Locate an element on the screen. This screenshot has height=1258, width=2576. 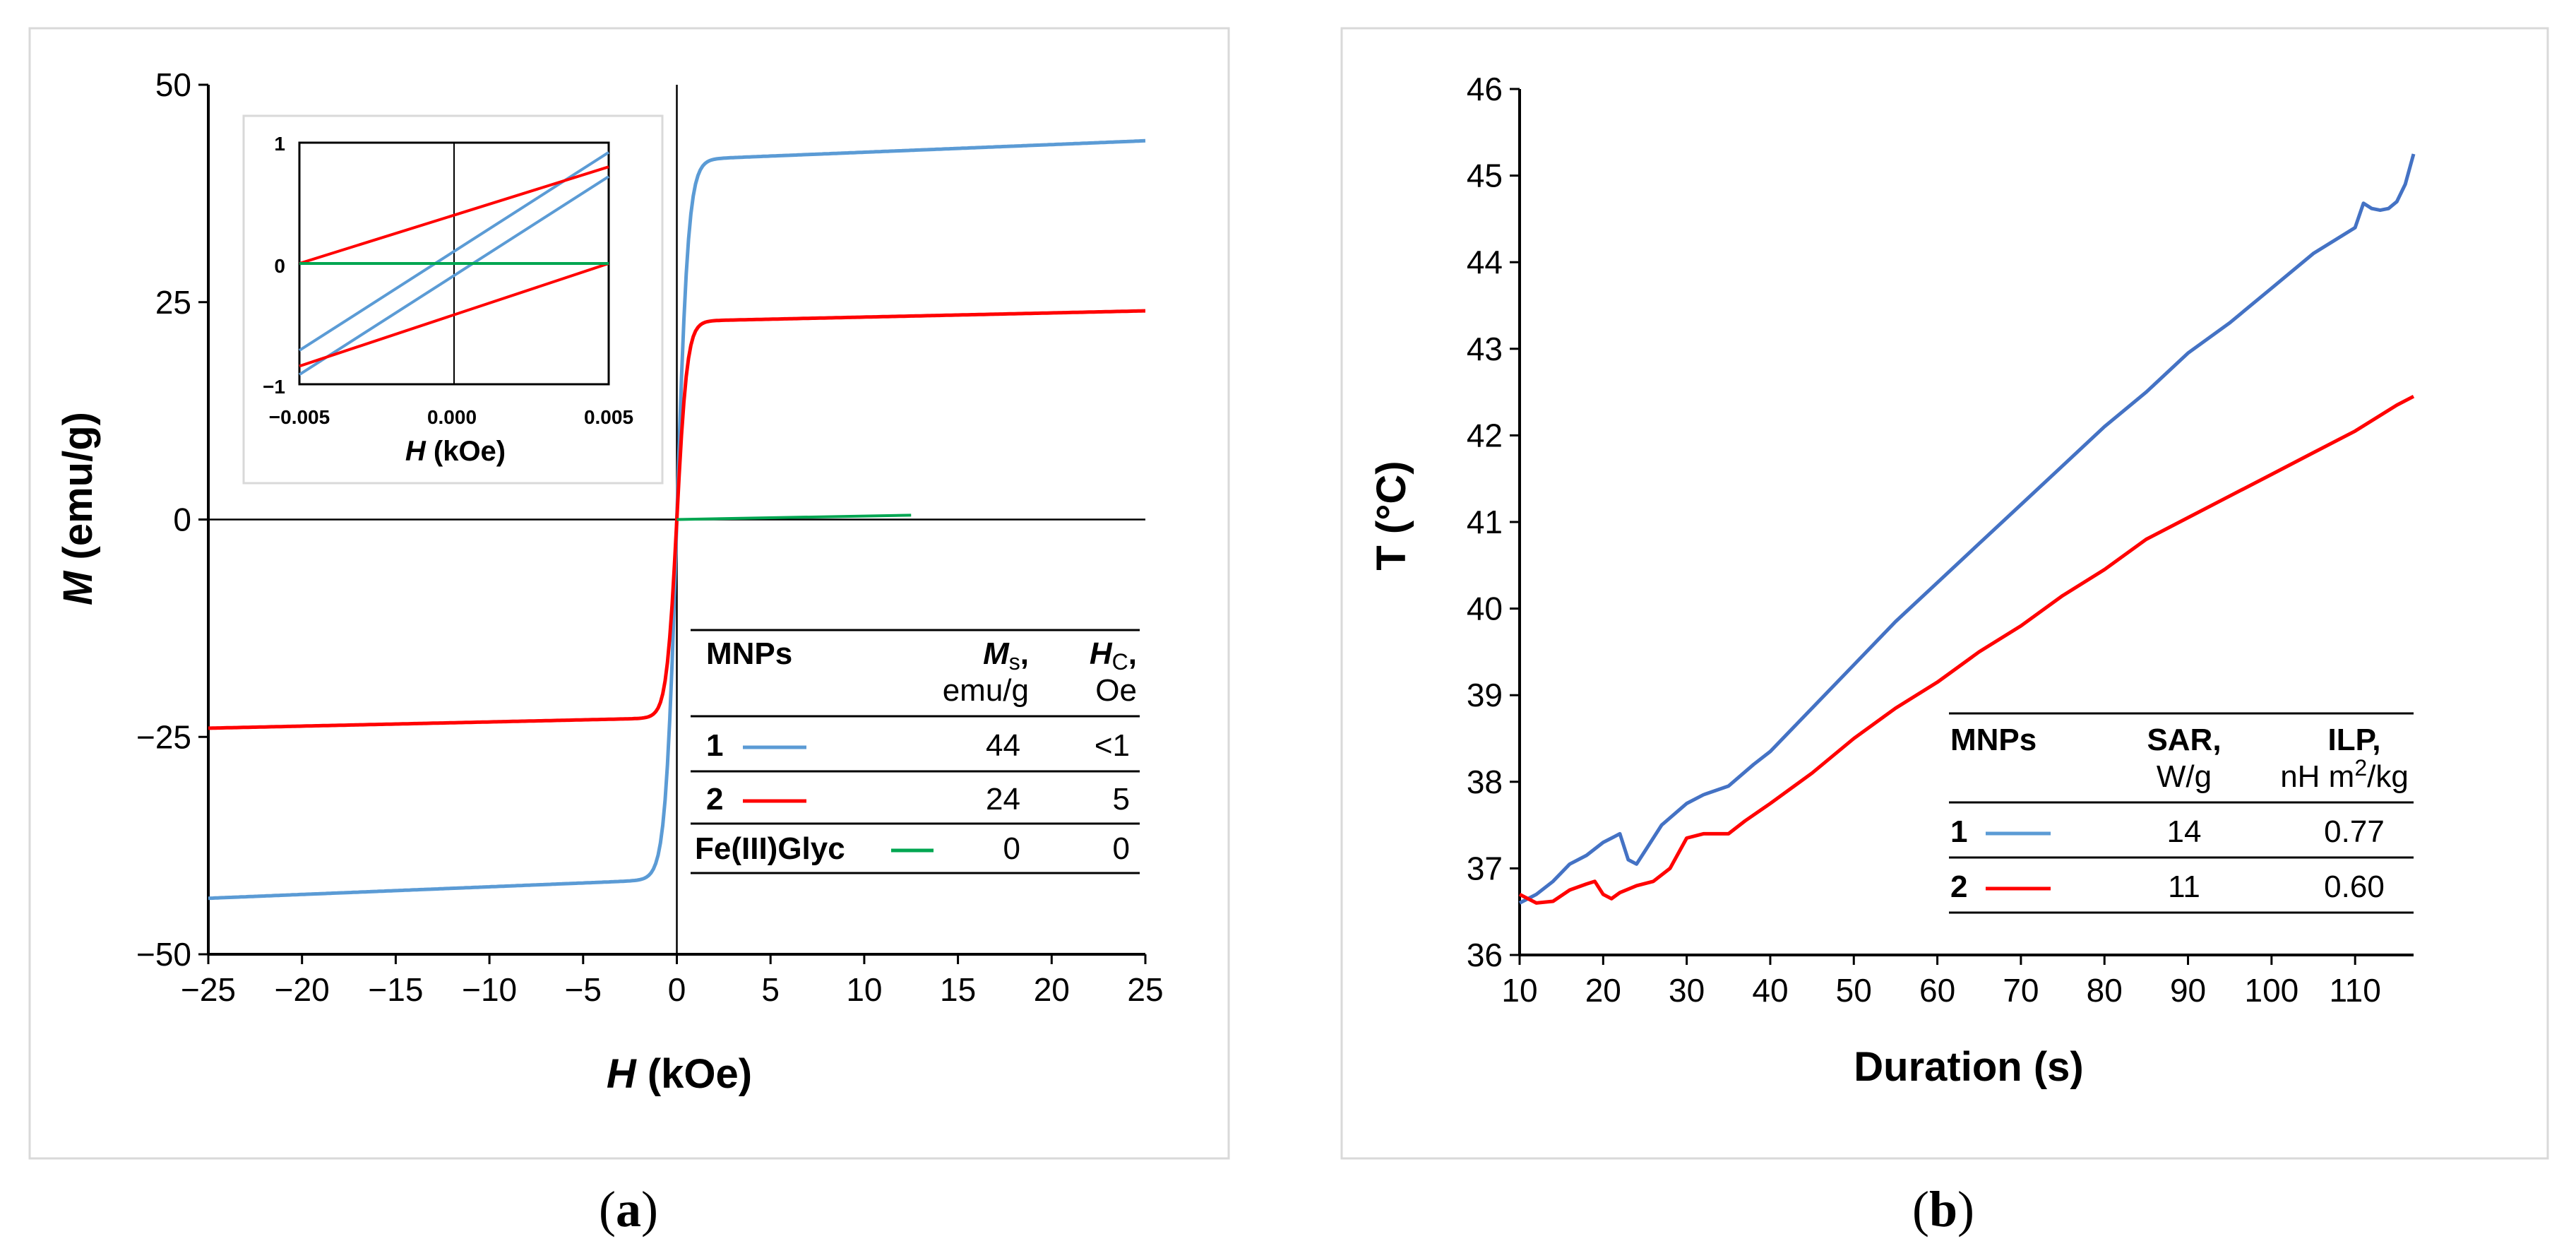
series-2-line is located at coordinates (1966, 649).